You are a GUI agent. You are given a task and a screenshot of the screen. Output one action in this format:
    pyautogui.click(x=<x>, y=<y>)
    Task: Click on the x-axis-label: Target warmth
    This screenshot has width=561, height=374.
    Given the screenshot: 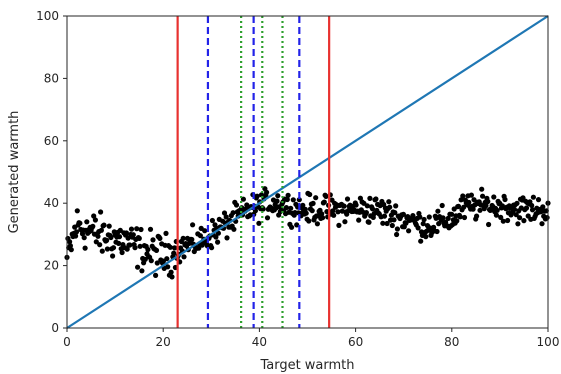 What is the action you would take?
    pyautogui.click(x=306, y=365)
    